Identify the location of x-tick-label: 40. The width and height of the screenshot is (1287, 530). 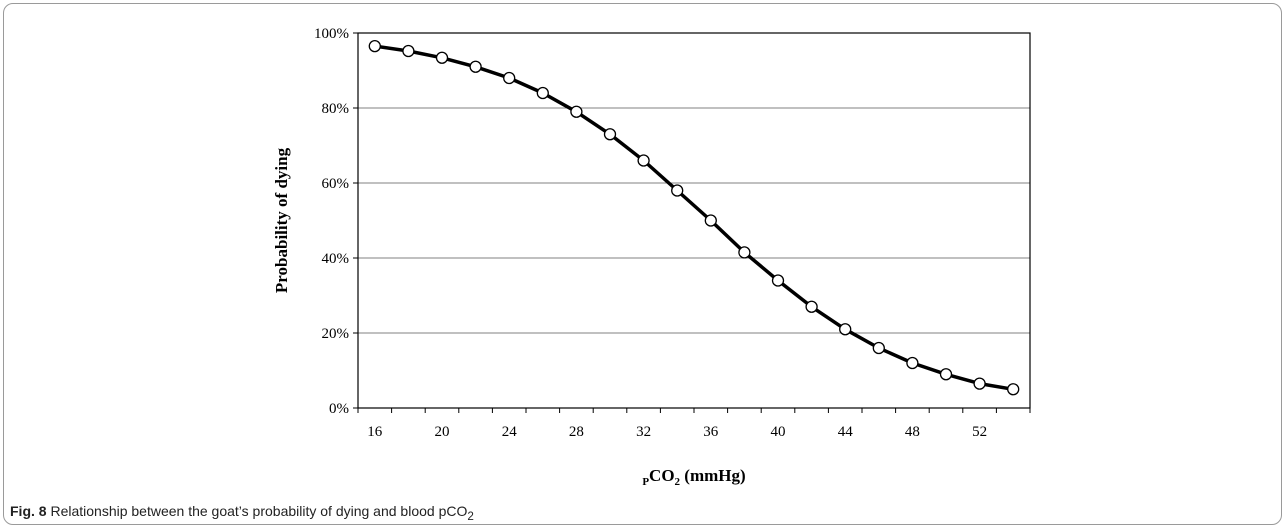
(778, 432).